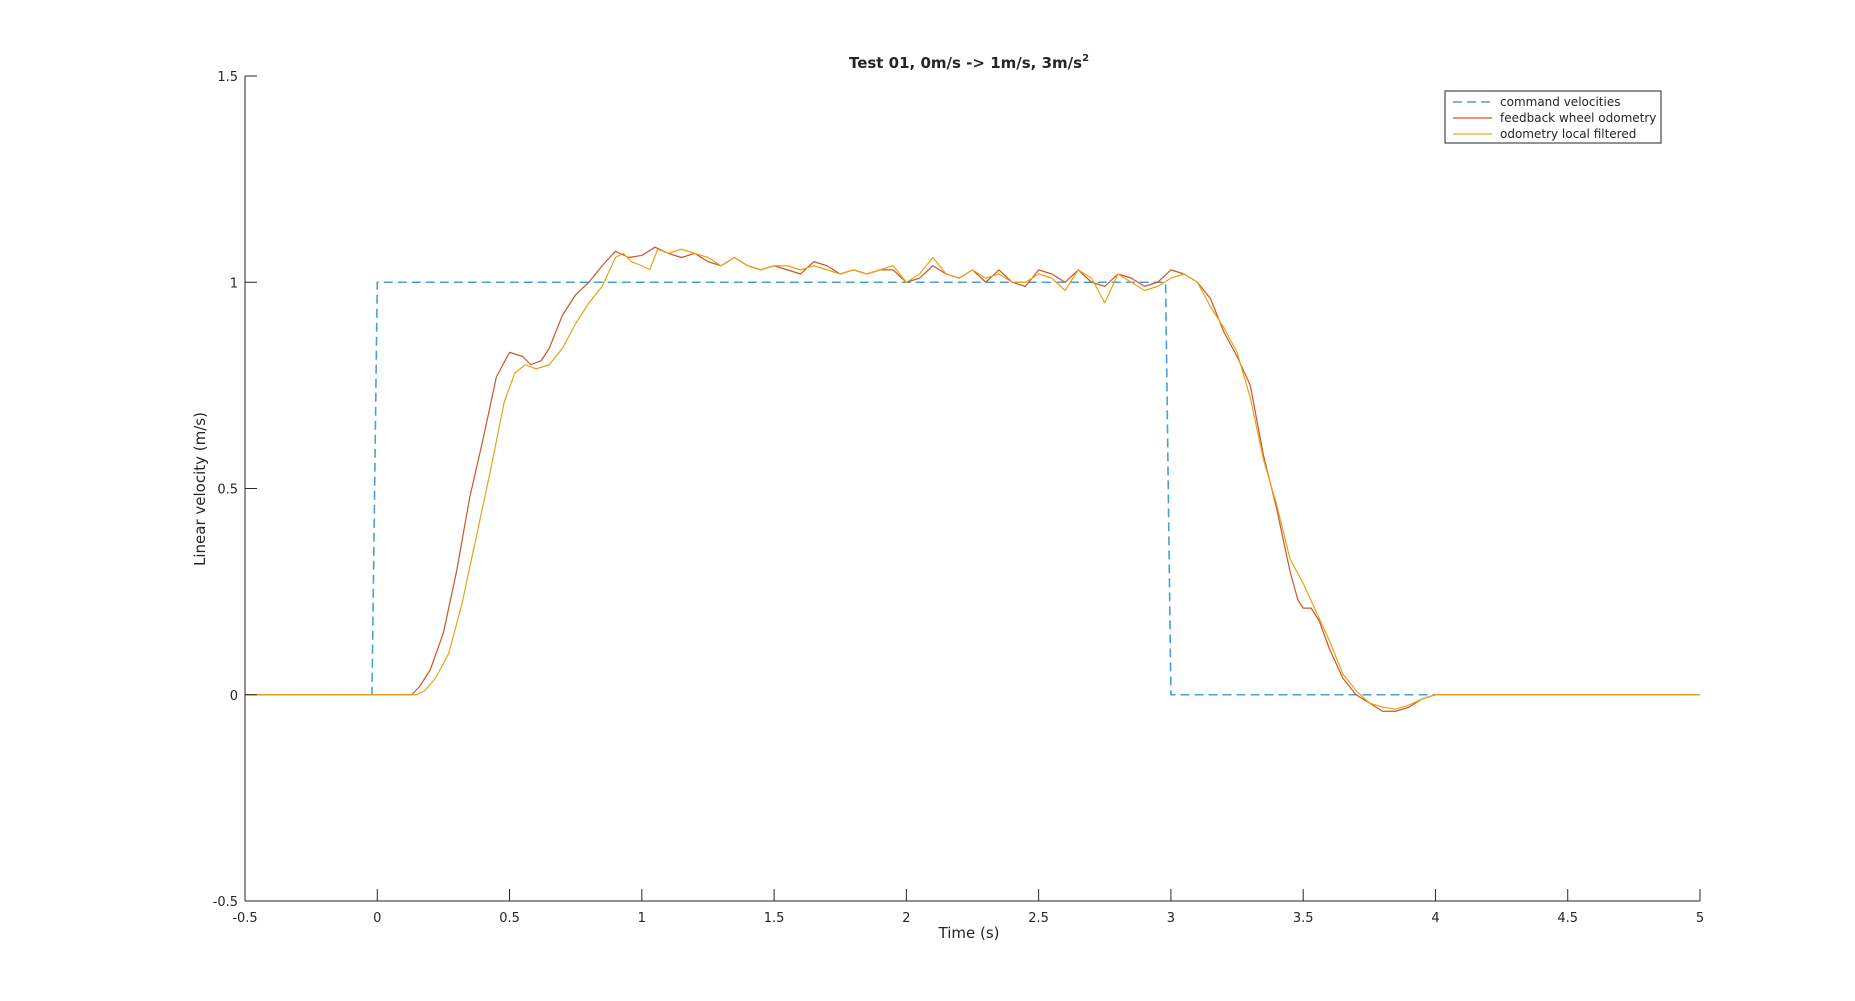  I want to click on legend-label-0: command velocities, so click(1560, 102).